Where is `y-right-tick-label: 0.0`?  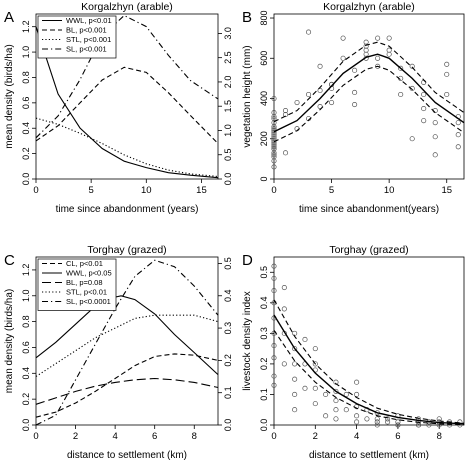
y-right-tick-label: 0.0 is located at coordinates (228, 179).